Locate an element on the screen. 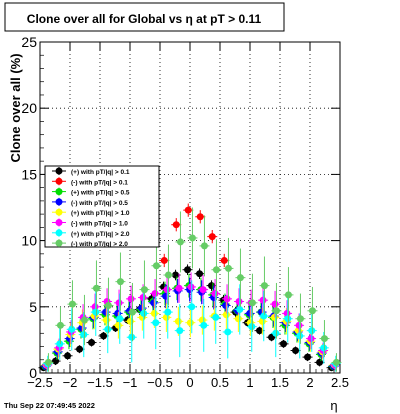 This screenshot has height=414, width=400. x-tick-label: 2 is located at coordinates (309, 382).